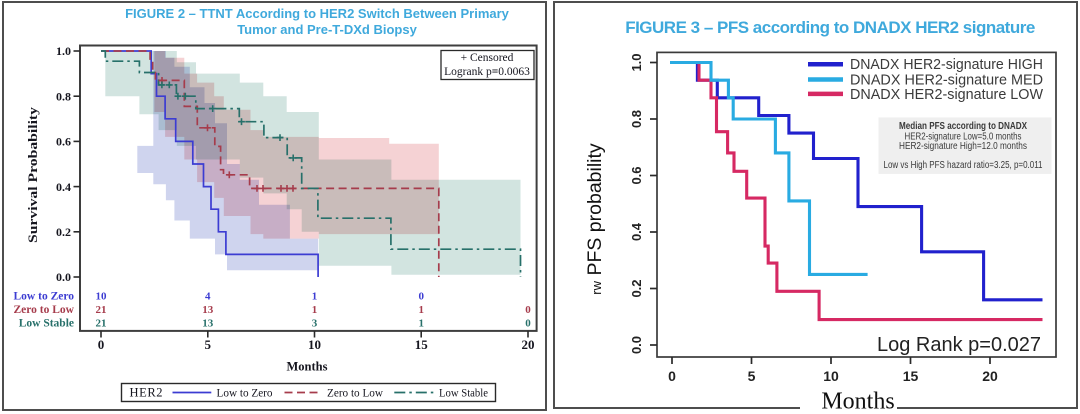 The width and height of the screenshot is (1080, 414). Describe the element at coordinates (963, 126) in the screenshot. I see `svg-text: Median PFS according to DNADX` at that location.